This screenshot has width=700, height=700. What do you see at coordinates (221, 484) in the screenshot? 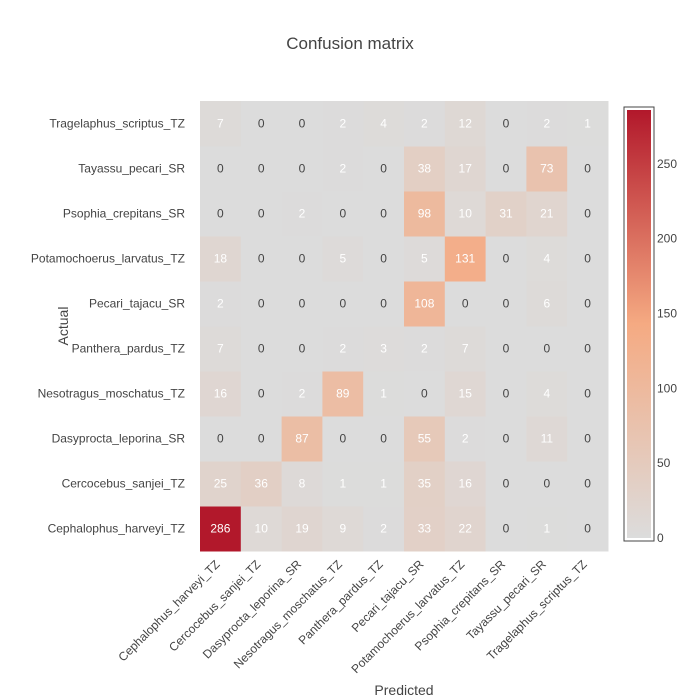
I see `cell-value-label: 25` at bounding box center [221, 484].